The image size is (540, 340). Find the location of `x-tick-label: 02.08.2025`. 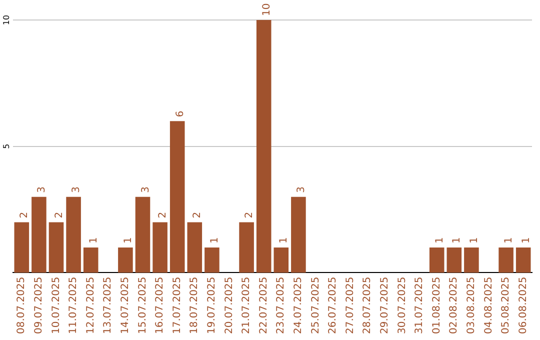

x-tick-label: 02.08.2025 is located at coordinates (454, 305).